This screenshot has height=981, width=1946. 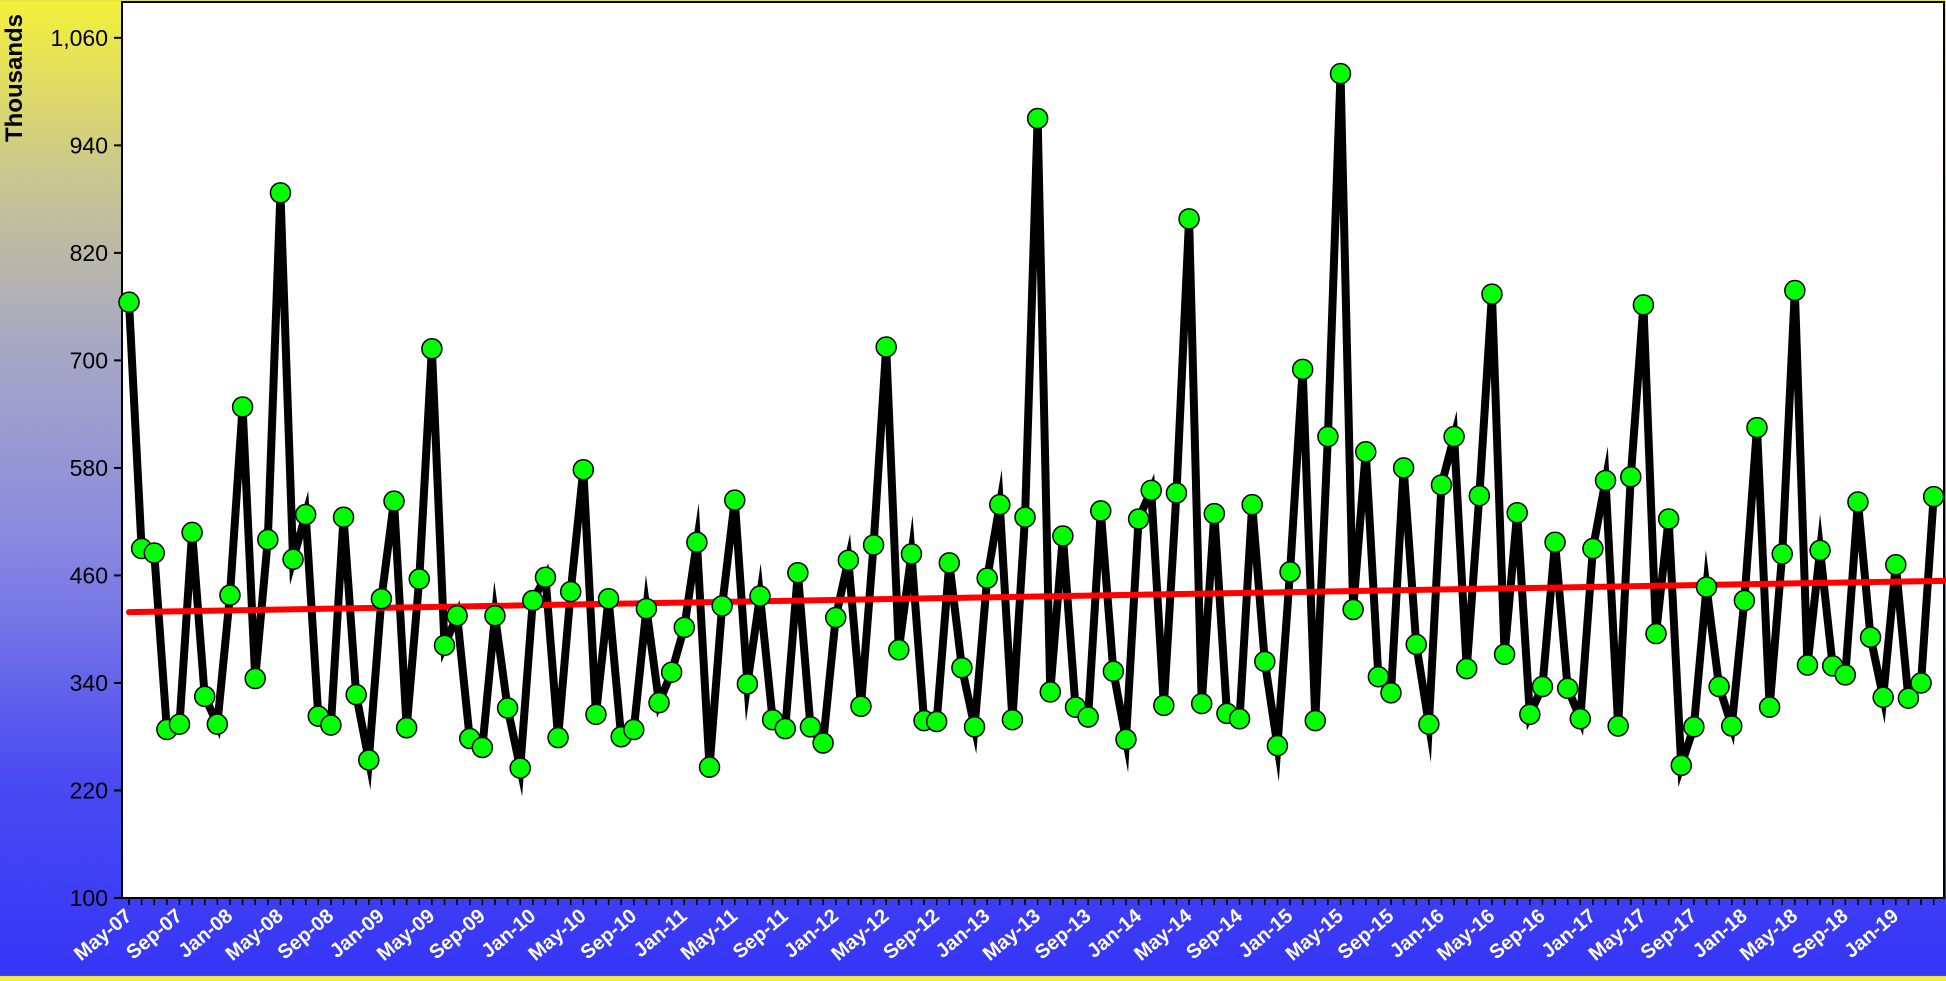 I want to click on x-tick-label: Sep-09, so click(x=457, y=934).